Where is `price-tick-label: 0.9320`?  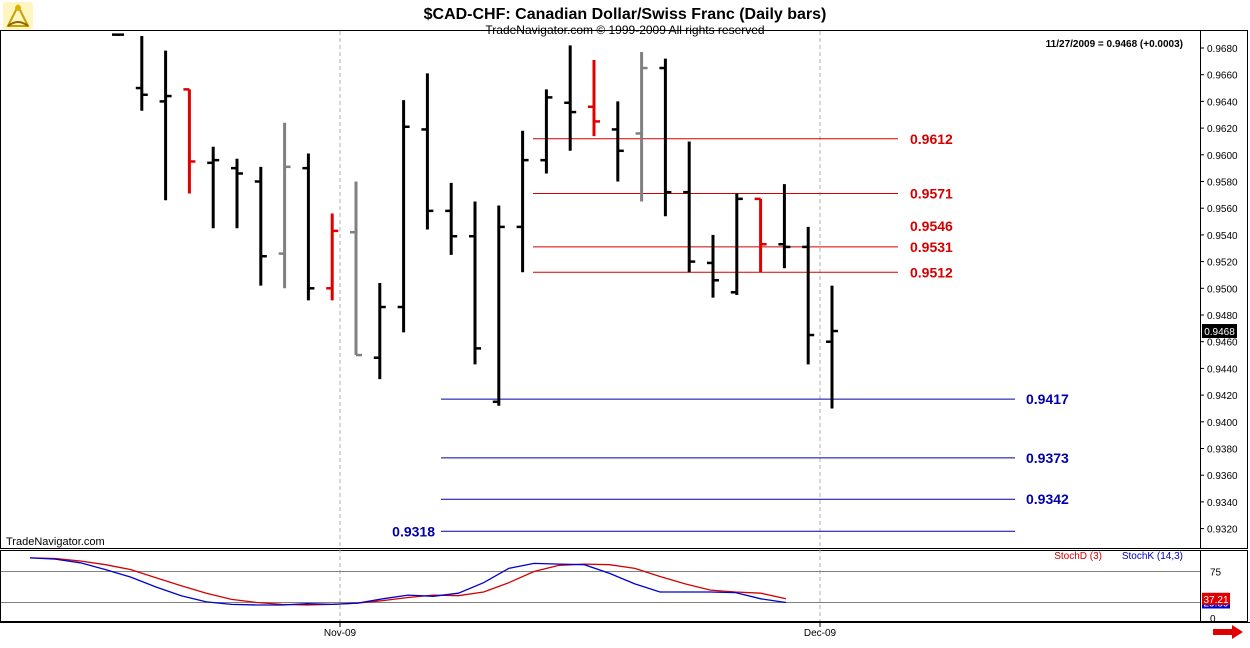 price-tick-label: 0.9320 is located at coordinates (1222, 530).